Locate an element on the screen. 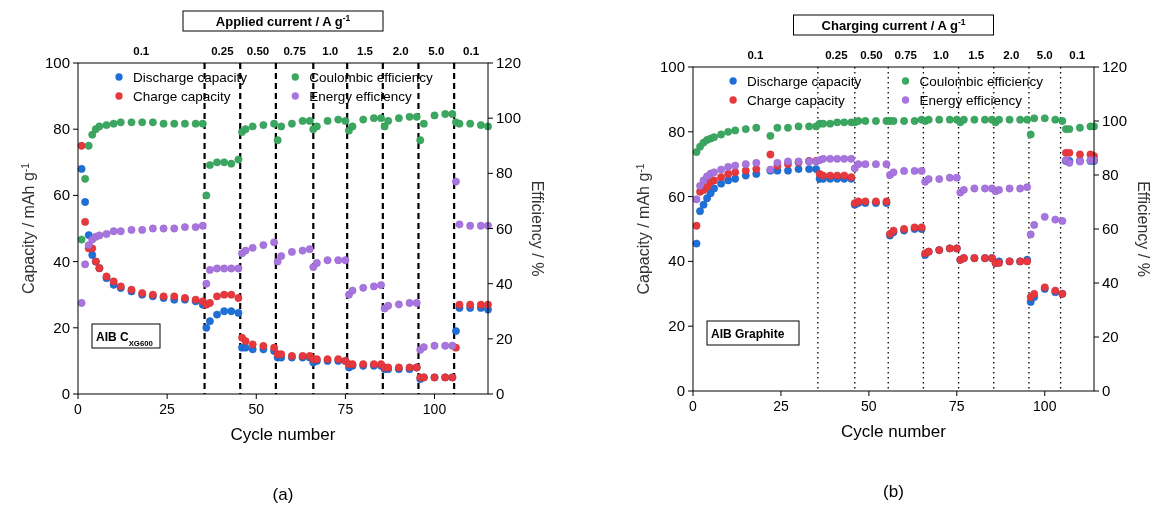 This screenshot has width=1161, height=505. annotation: AIB Graphite is located at coordinates (748, 334).